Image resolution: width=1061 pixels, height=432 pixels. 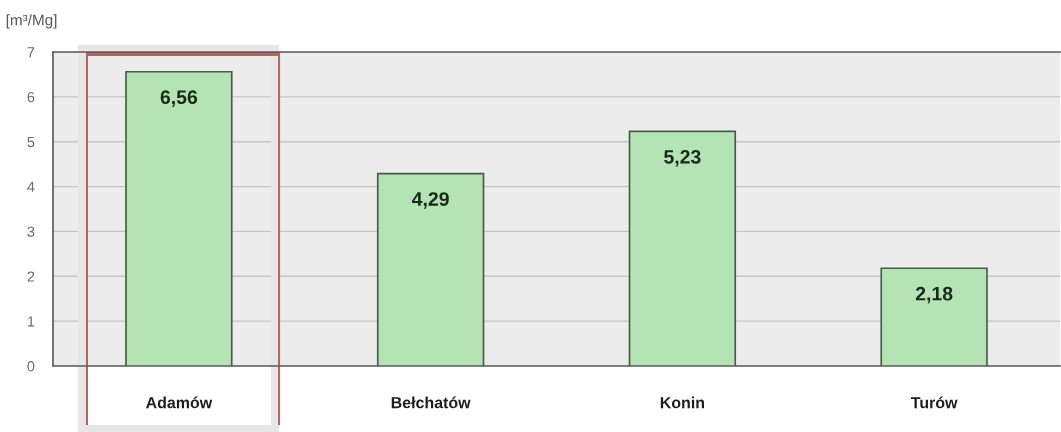 What do you see at coordinates (31, 97) in the screenshot?
I see `y-tick-label: 6` at bounding box center [31, 97].